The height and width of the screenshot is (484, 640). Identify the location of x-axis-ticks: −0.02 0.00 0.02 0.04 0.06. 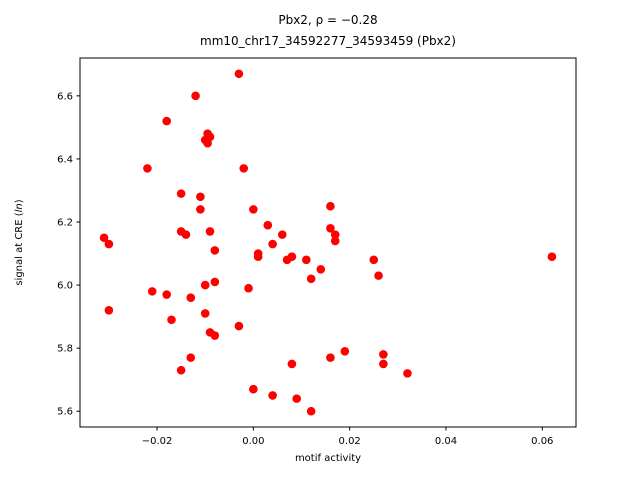
(347, 437).